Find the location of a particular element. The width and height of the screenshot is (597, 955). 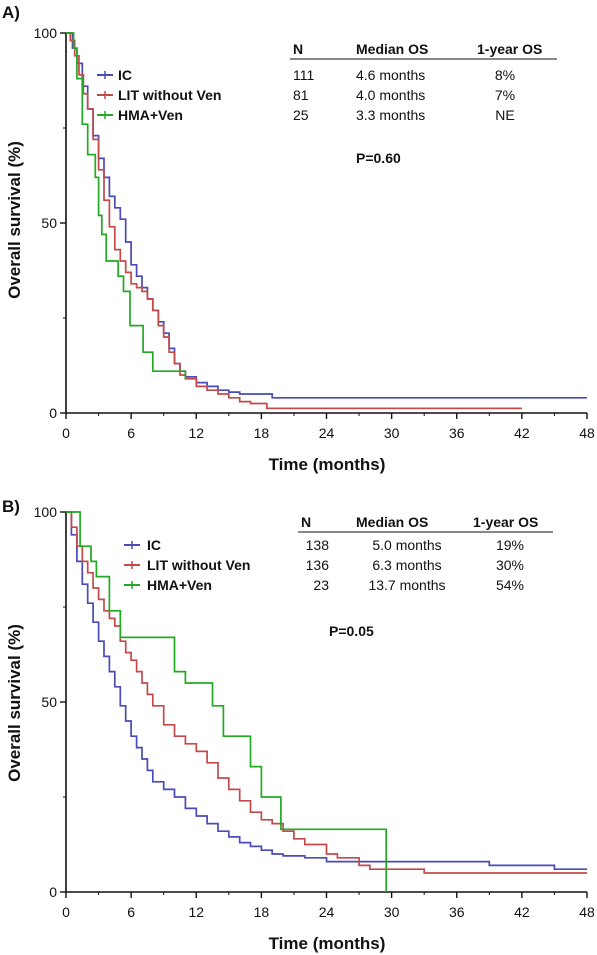

table-b-cell: 136 is located at coordinates (318, 565).